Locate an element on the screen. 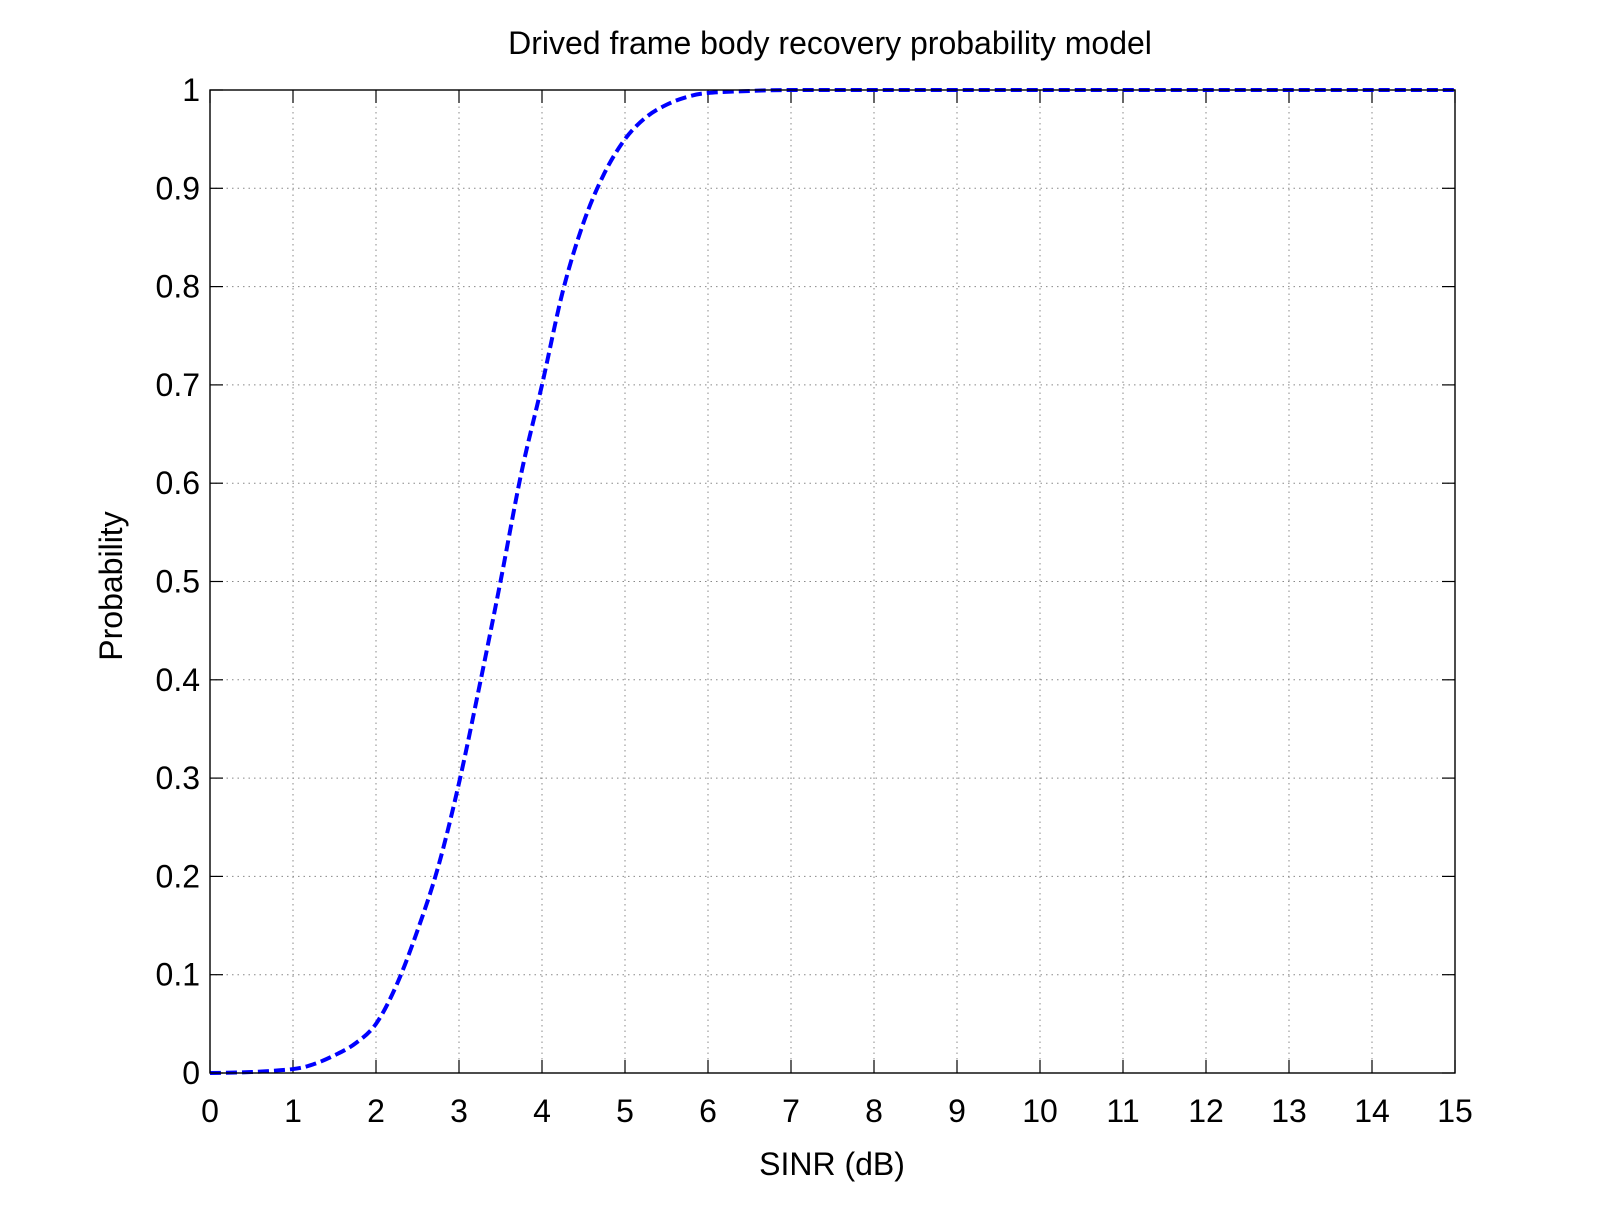 The width and height of the screenshot is (1600, 1205). y-tick-label: 1 is located at coordinates (191, 90).